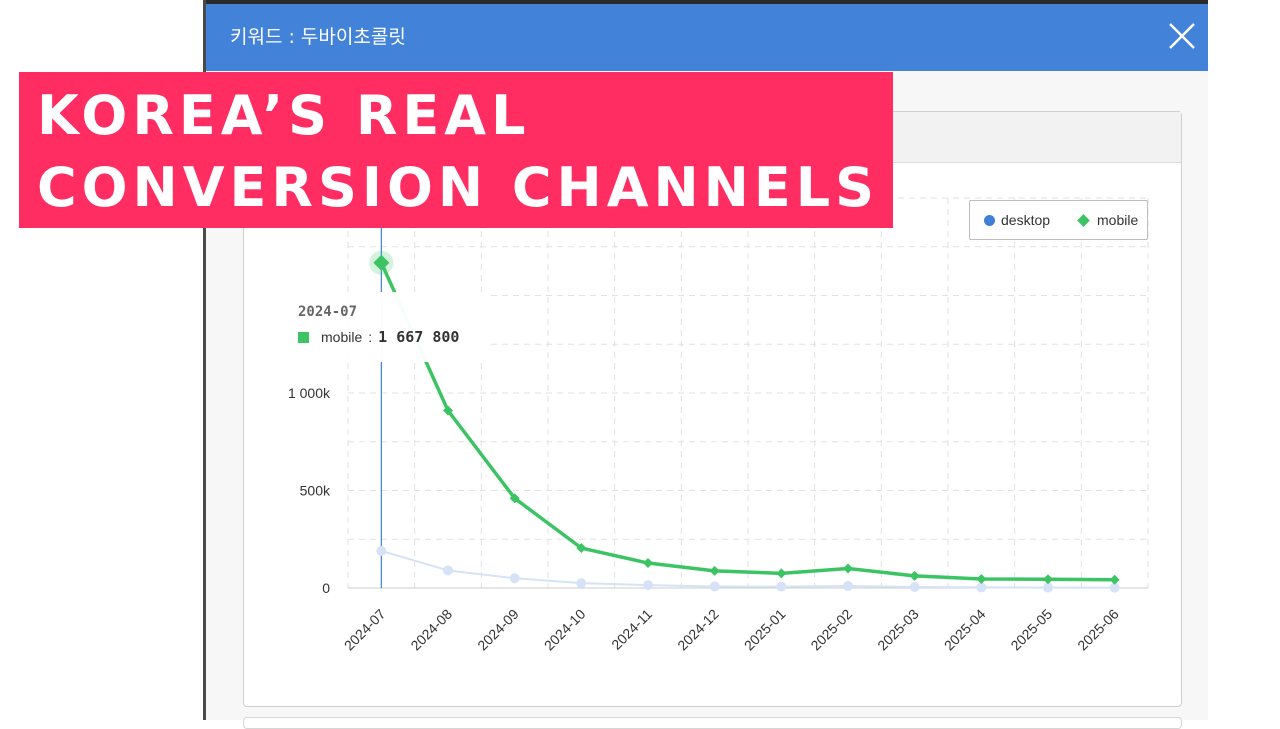 Image resolution: width=1280 pixels, height=729 pixels. I want to click on desktop-marker-icon, so click(989, 220).